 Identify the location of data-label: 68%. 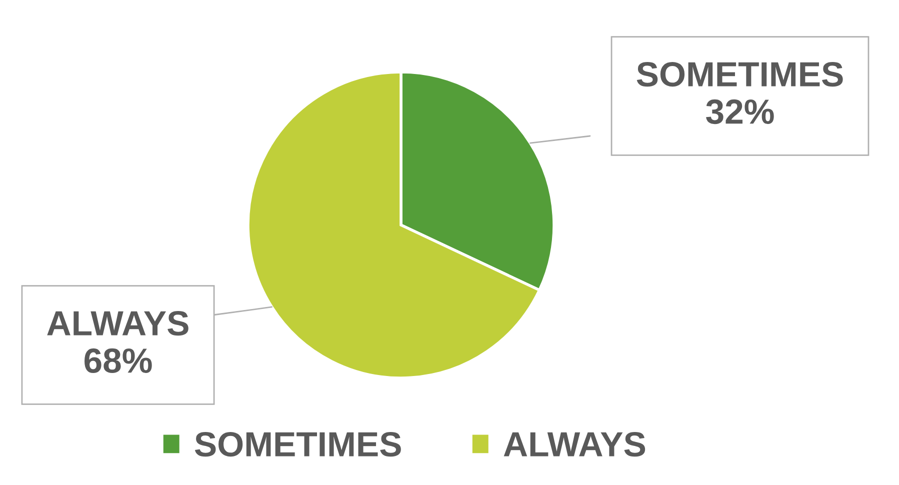
(118, 361).